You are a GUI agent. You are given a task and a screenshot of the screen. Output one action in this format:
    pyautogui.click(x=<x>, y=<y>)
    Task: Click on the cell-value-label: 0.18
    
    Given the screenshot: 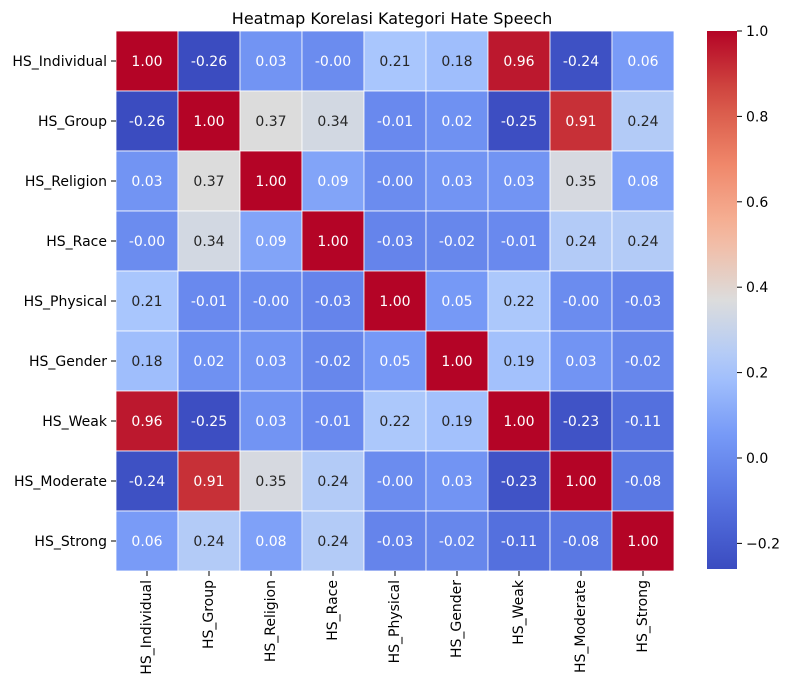 What is the action you would take?
    pyautogui.click(x=456, y=62)
    